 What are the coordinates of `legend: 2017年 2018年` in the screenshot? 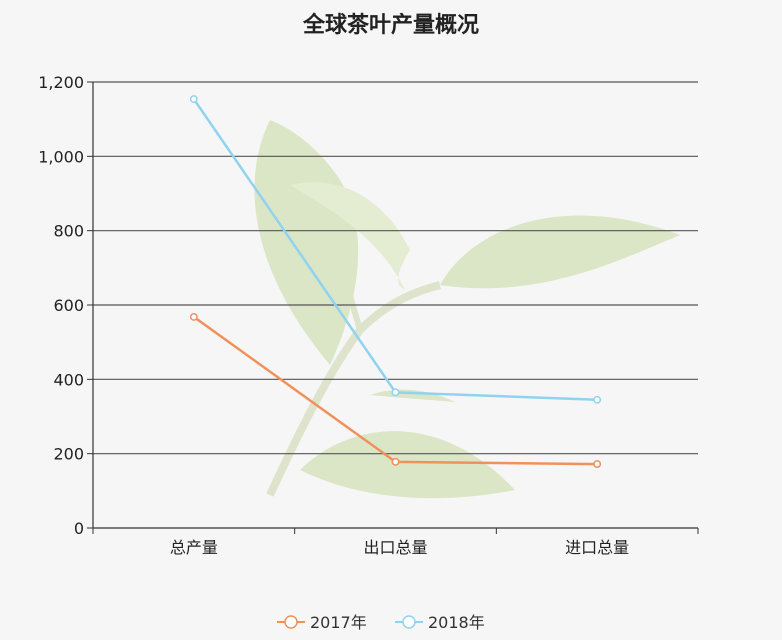 It's located at (381, 622).